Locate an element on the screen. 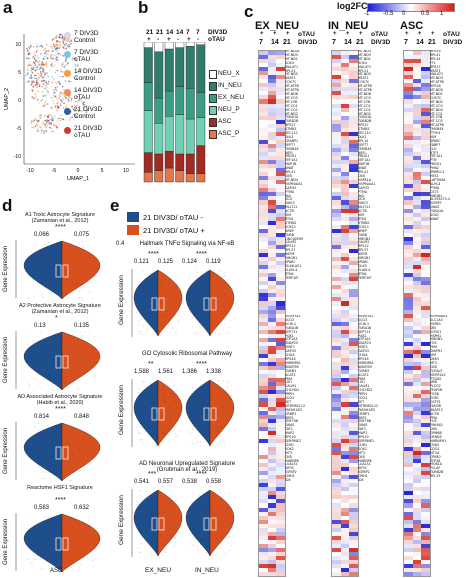 The height and width of the screenshot is (578, 474). gene-label: MT-CO2 is located at coordinates (436, 121).